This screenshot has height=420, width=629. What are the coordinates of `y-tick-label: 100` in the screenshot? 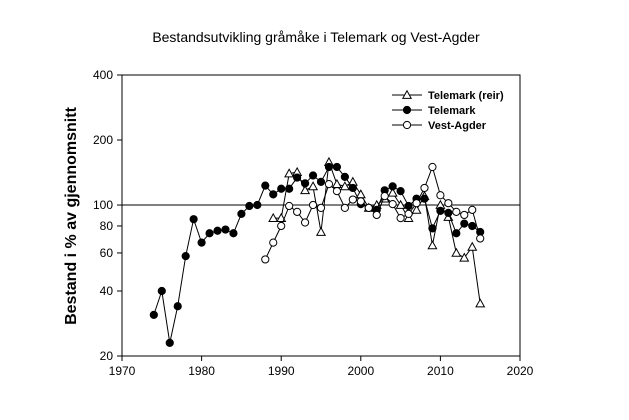 It's located at (103, 205).